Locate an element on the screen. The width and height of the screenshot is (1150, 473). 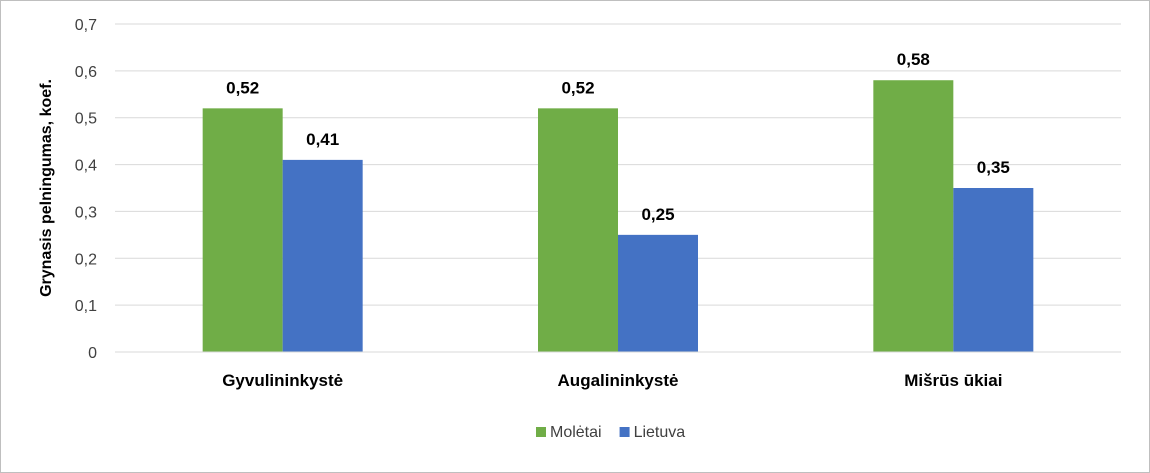
y-tick-label: 0,5 is located at coordinates (86, 119).